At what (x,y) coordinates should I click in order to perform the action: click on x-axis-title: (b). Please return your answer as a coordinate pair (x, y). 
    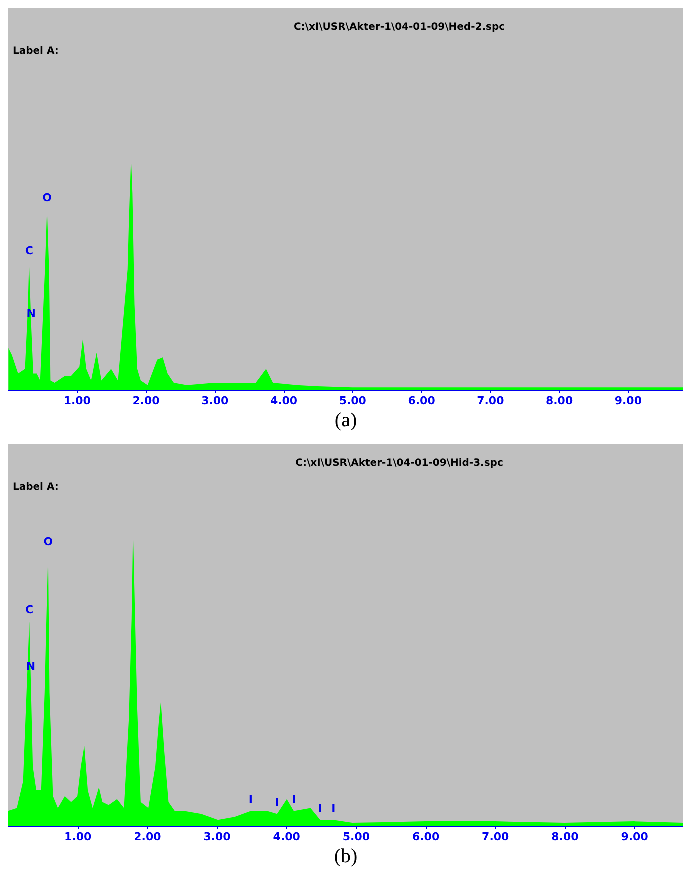
    Looking at the image, I should click on (346, 857).